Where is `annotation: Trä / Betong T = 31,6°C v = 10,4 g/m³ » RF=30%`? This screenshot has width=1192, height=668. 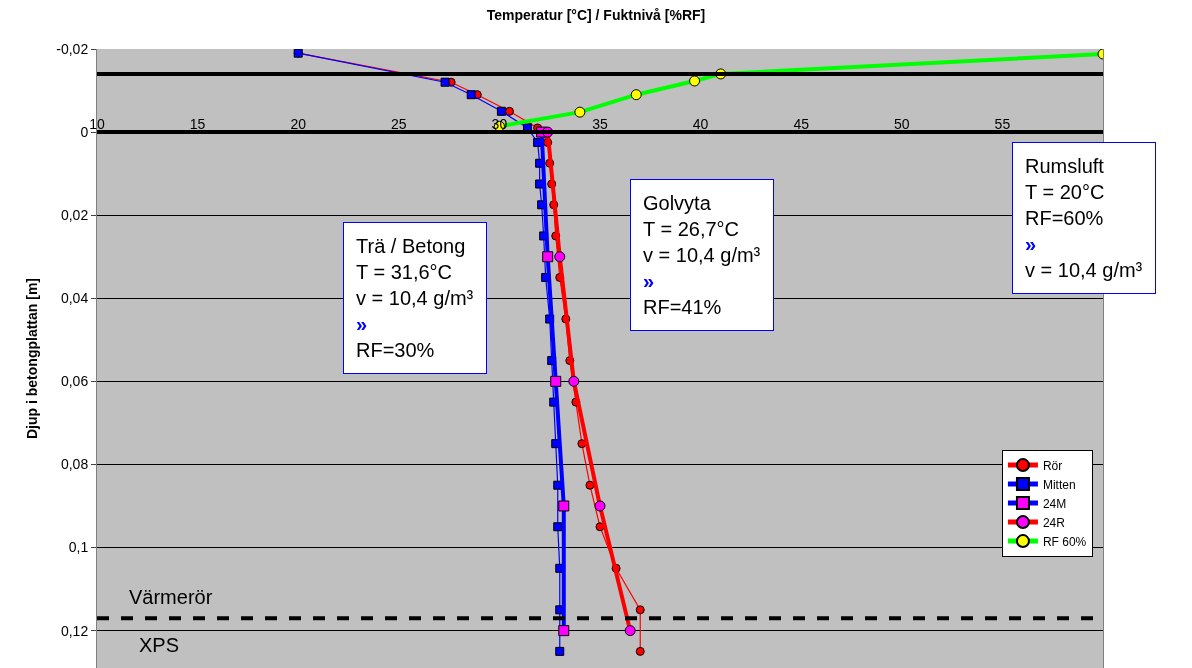
annotation: Trä / Betong T = 31,6°C v = 10,4 g/m³ » RF=30% is located at coordinates (415, 298).